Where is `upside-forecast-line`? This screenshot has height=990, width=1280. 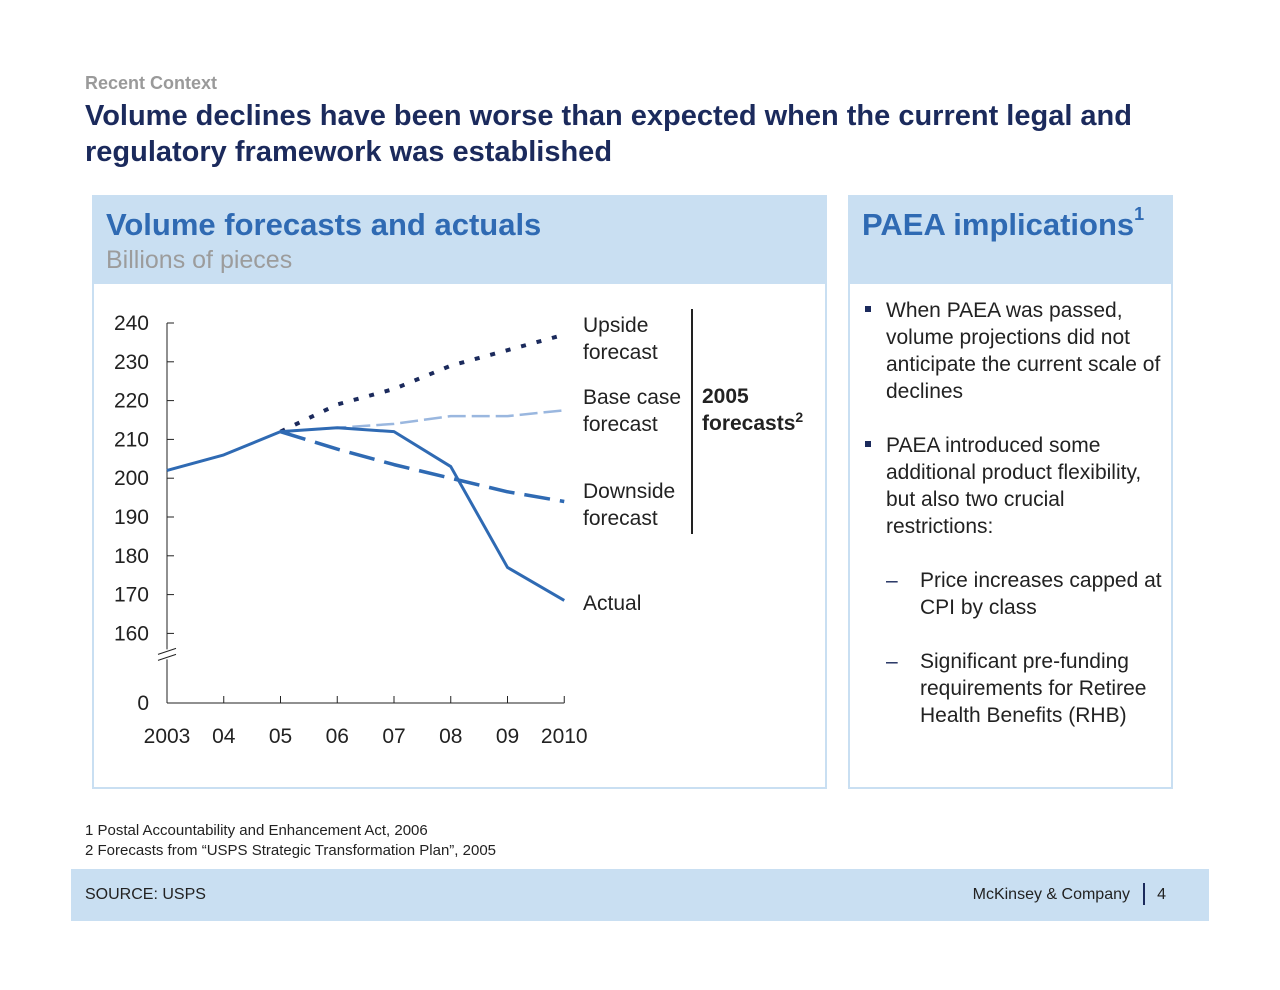
upside-forecast-line is located at coordinates (422, 383).